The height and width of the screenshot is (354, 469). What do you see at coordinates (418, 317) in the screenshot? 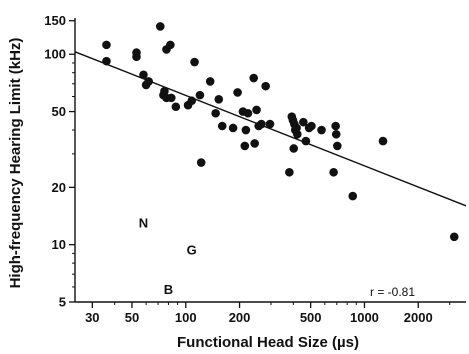
I see `x-tick-label: 2000` at bounding box center [418, 317].